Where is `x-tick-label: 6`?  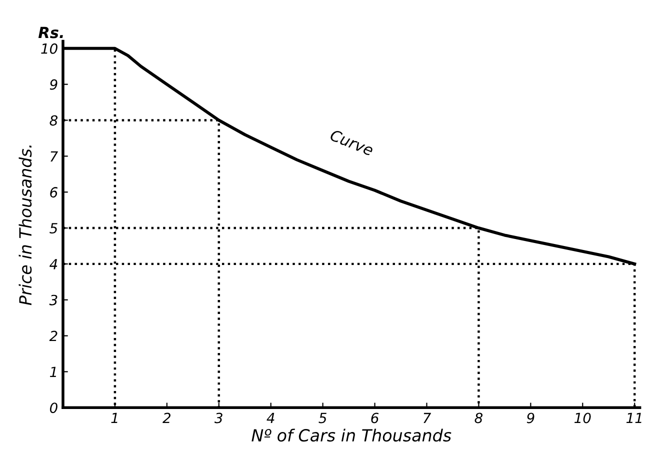 x-tick-label: 6 is located at coordinates (375, 418).